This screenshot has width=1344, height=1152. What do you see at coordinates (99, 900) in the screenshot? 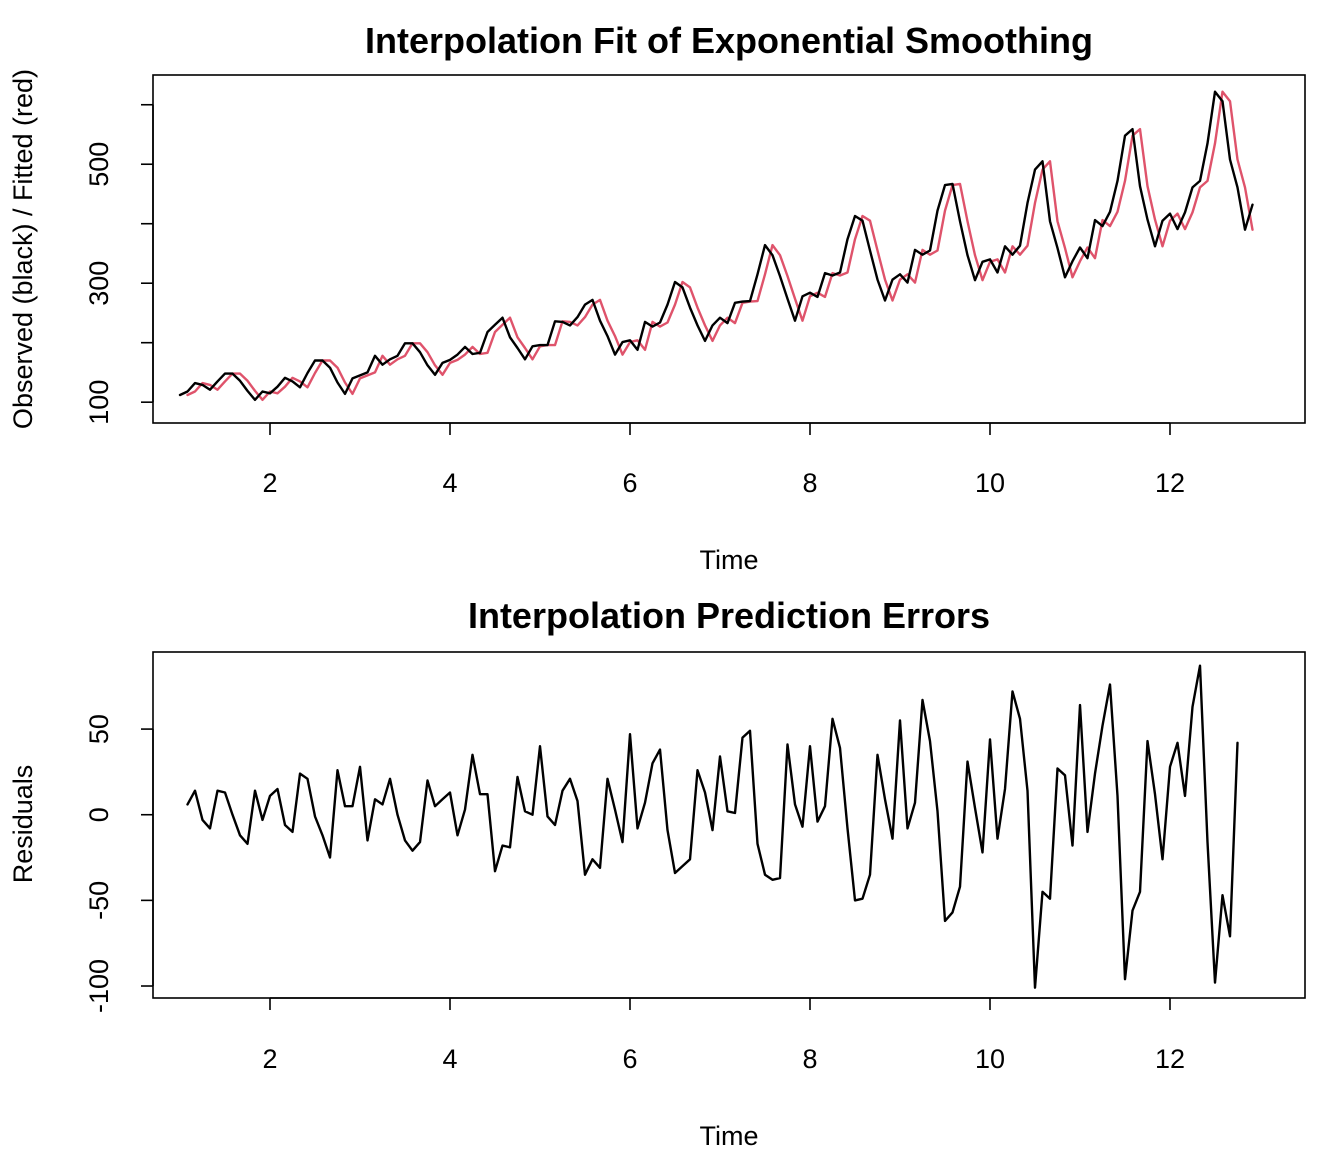
I see `y-tick-label: -50` at bounding box center [99, 900].